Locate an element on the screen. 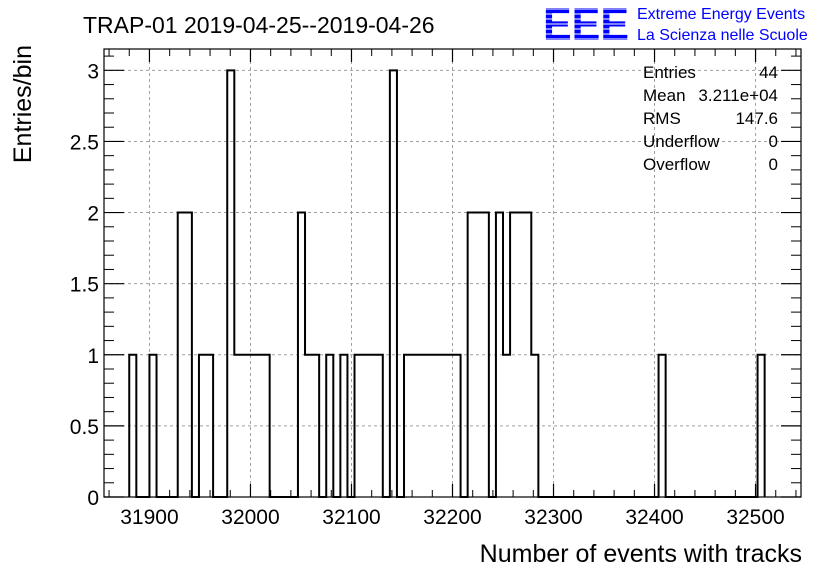 This screenshot has height=572, width=836. stats-value: 147.6 is located at coordinates (756, 118).